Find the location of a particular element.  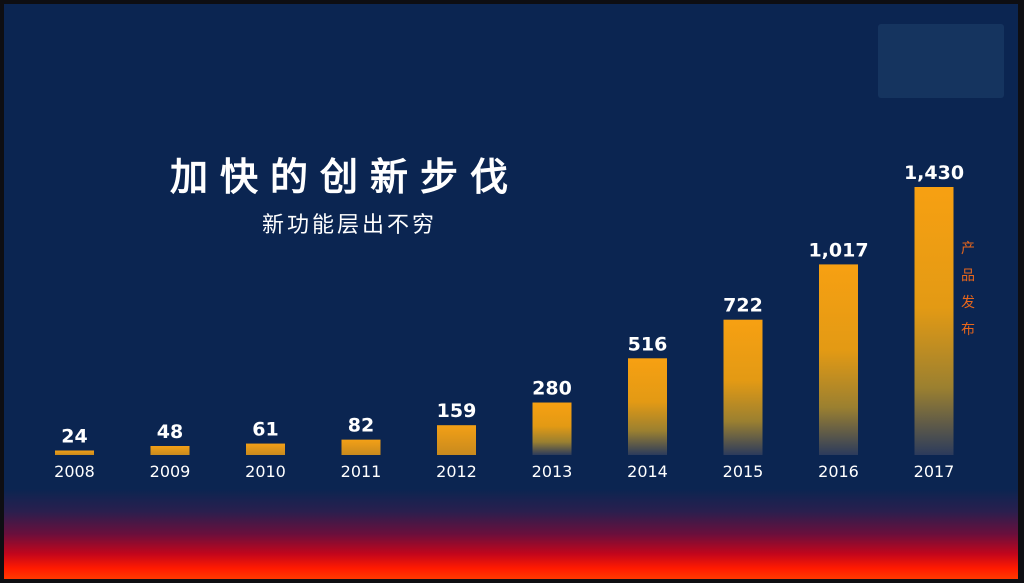

value-label-2010: 61 is located at coordinates (265, 430).